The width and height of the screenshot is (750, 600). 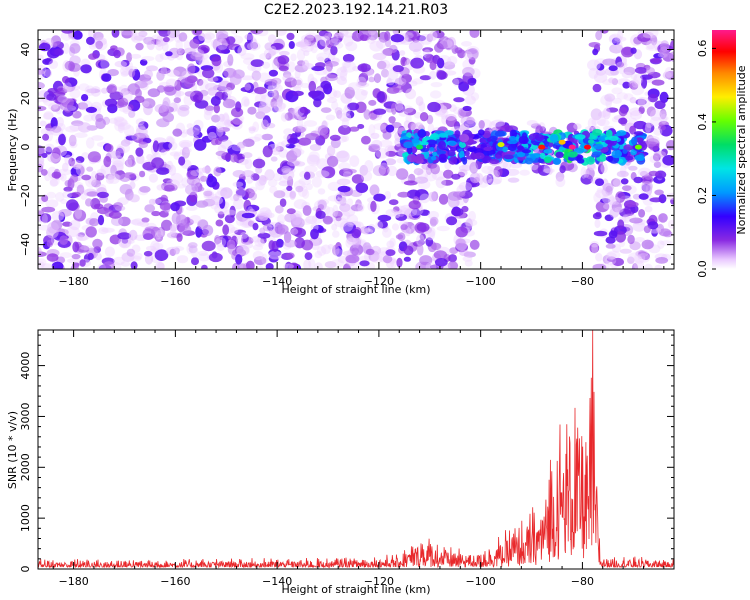 I want to click on y-tick-label: 1000, so click(x=25, y=518).